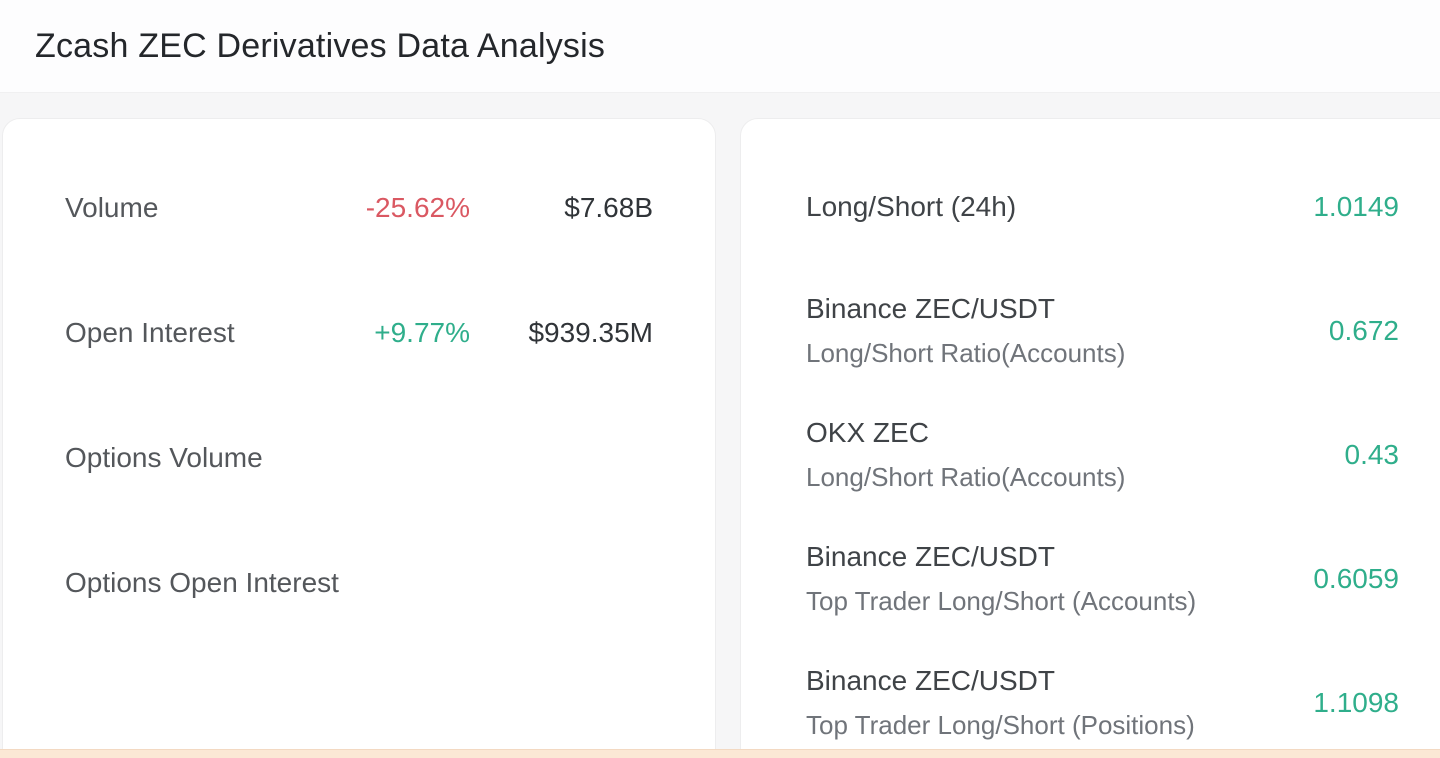 This screenshot has height=758, width=1440. What do you see at coordinates (359, 457) in the screenshot?
I see `derivatives-row-options-volume: Options Volume` at bounding box center [359, 457].